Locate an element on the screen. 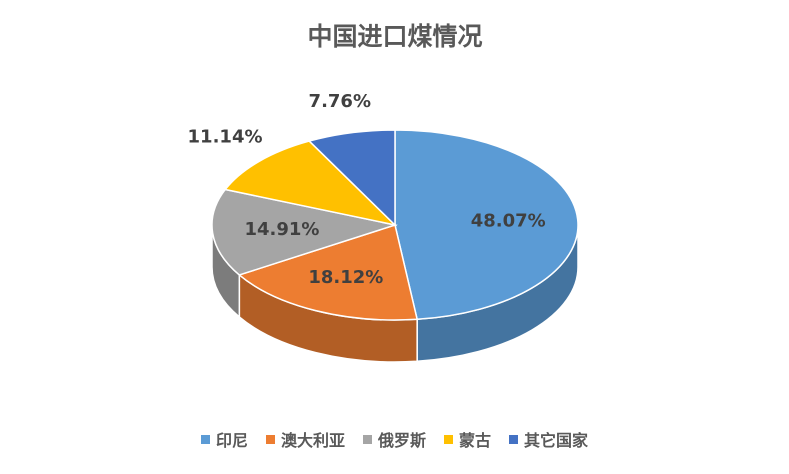 The height and width of the screenshot is (474, 789). legend-item: 俄罗斯 is located at coordinates (394, 439).